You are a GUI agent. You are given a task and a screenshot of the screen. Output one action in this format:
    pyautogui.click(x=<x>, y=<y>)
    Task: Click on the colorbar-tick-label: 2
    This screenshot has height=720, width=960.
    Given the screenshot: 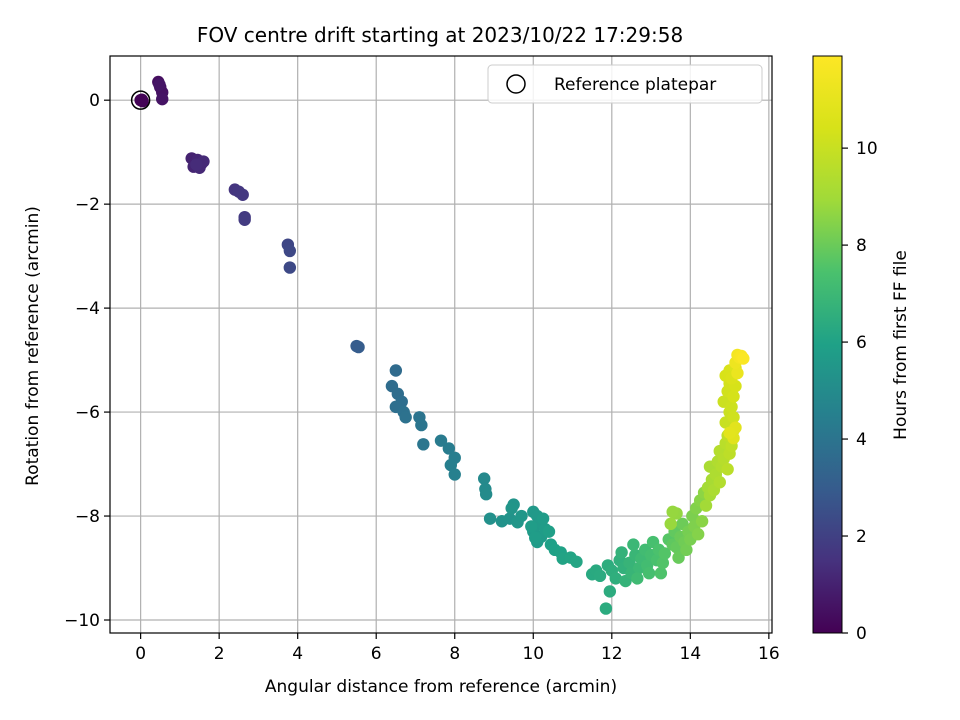 What is the action you would take?
    pyautogui.click(x=861, y=537)
    